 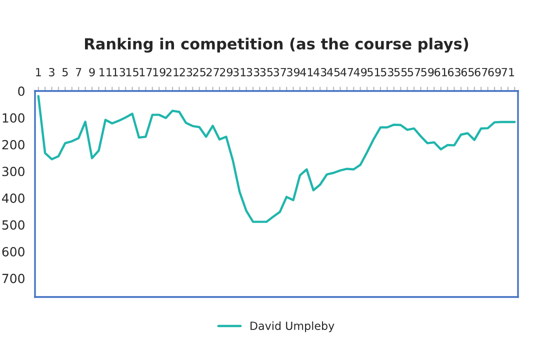 I want to click on x-tick-label: 5, so click(x=65, y=72).